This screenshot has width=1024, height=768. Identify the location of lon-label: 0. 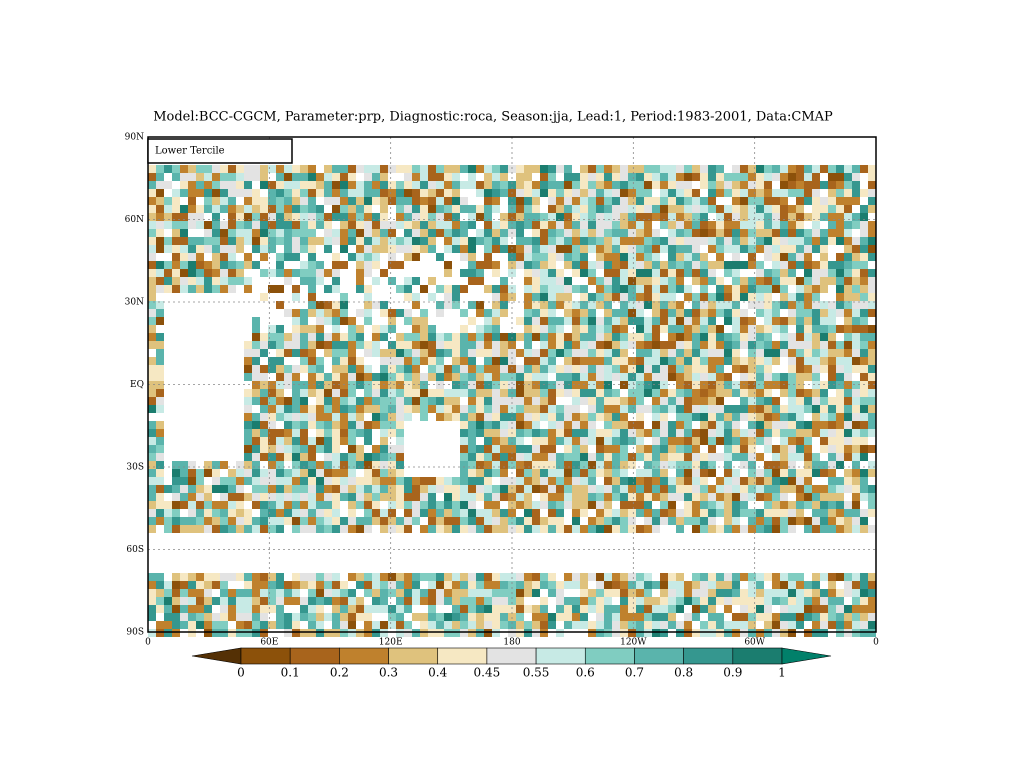
(148, 643).